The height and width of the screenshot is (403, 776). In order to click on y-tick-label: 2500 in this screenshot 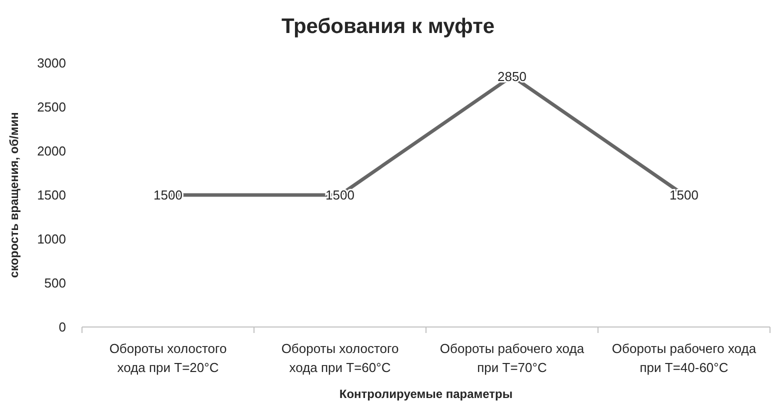, I will do `click(51, 107)`.